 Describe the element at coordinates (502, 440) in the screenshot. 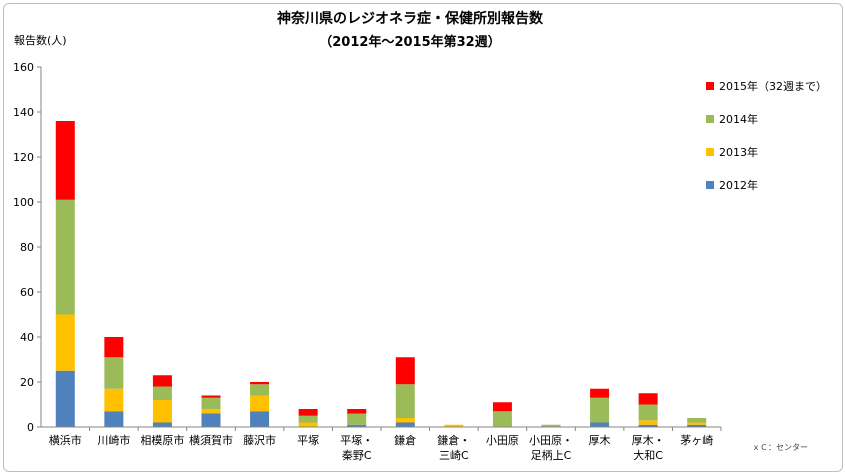

I see `x-tick-label: 小田原` at that location.